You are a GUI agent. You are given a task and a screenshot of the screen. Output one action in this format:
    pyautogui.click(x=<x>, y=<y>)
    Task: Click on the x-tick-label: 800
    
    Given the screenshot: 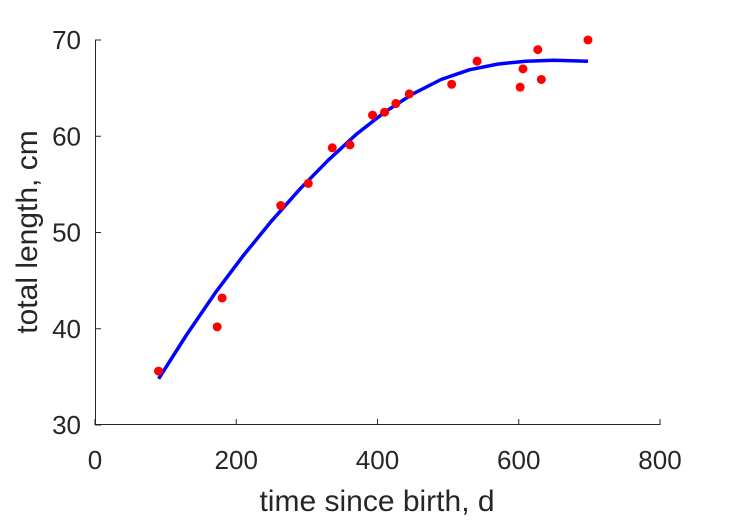 What is the action you would take?
    pyautogui.click(x=659, y=460)
    